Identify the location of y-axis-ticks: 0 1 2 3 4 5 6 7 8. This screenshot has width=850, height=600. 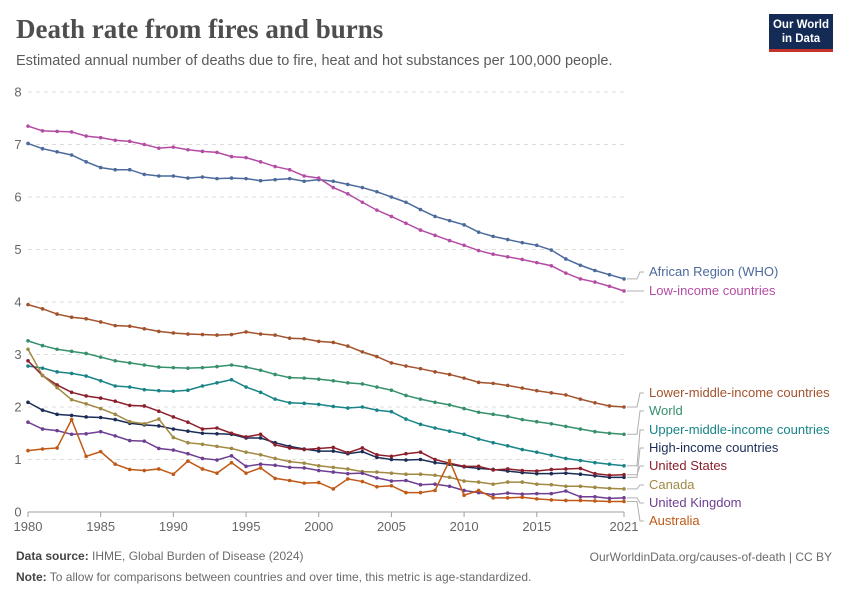
(17, 302).